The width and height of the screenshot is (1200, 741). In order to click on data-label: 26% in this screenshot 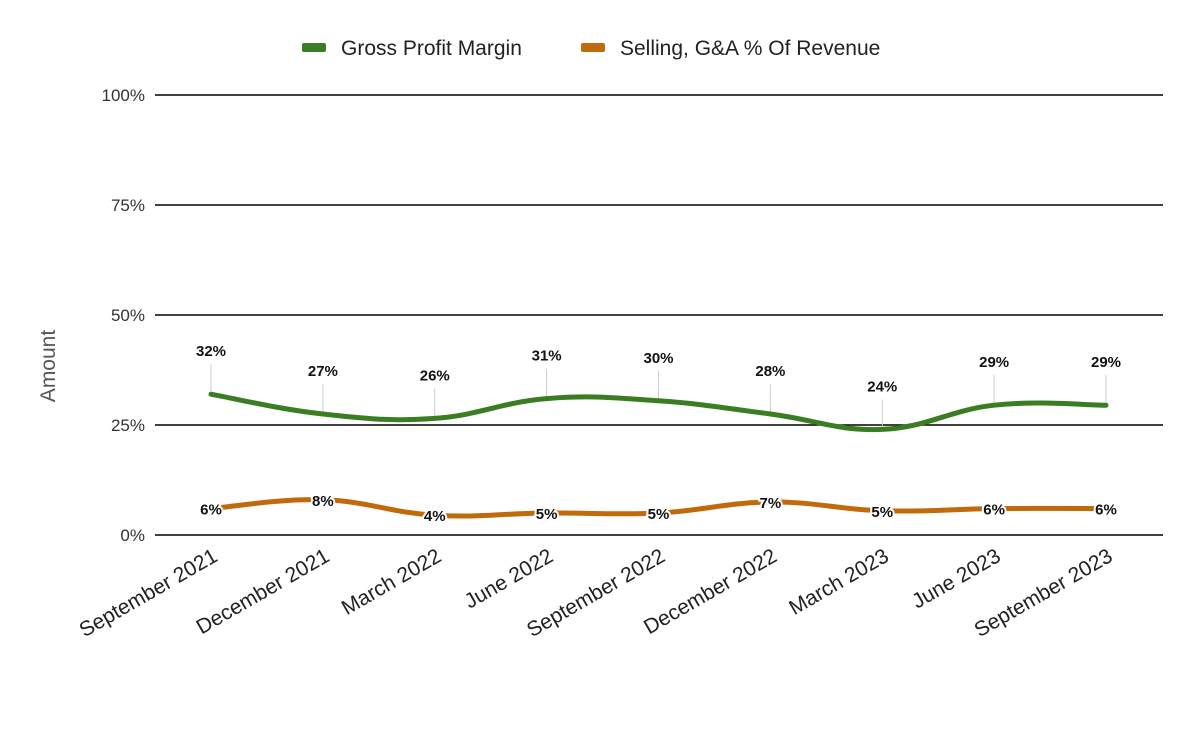, I will do `click(435, 375)`.